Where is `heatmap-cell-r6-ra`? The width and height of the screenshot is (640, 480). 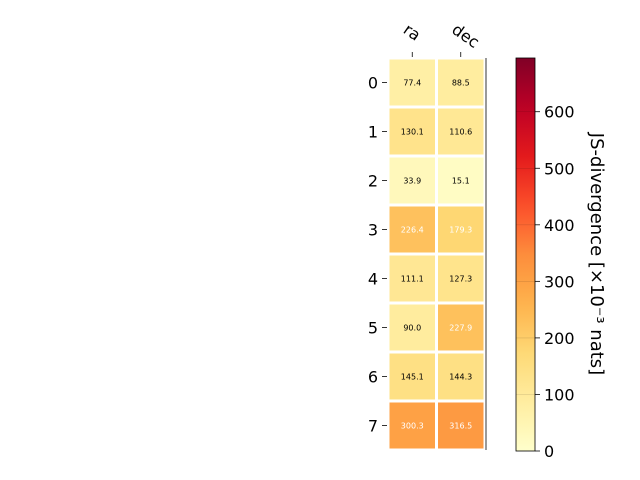
heatmap-cell-r6-ra is located at coordinates (412, 376).